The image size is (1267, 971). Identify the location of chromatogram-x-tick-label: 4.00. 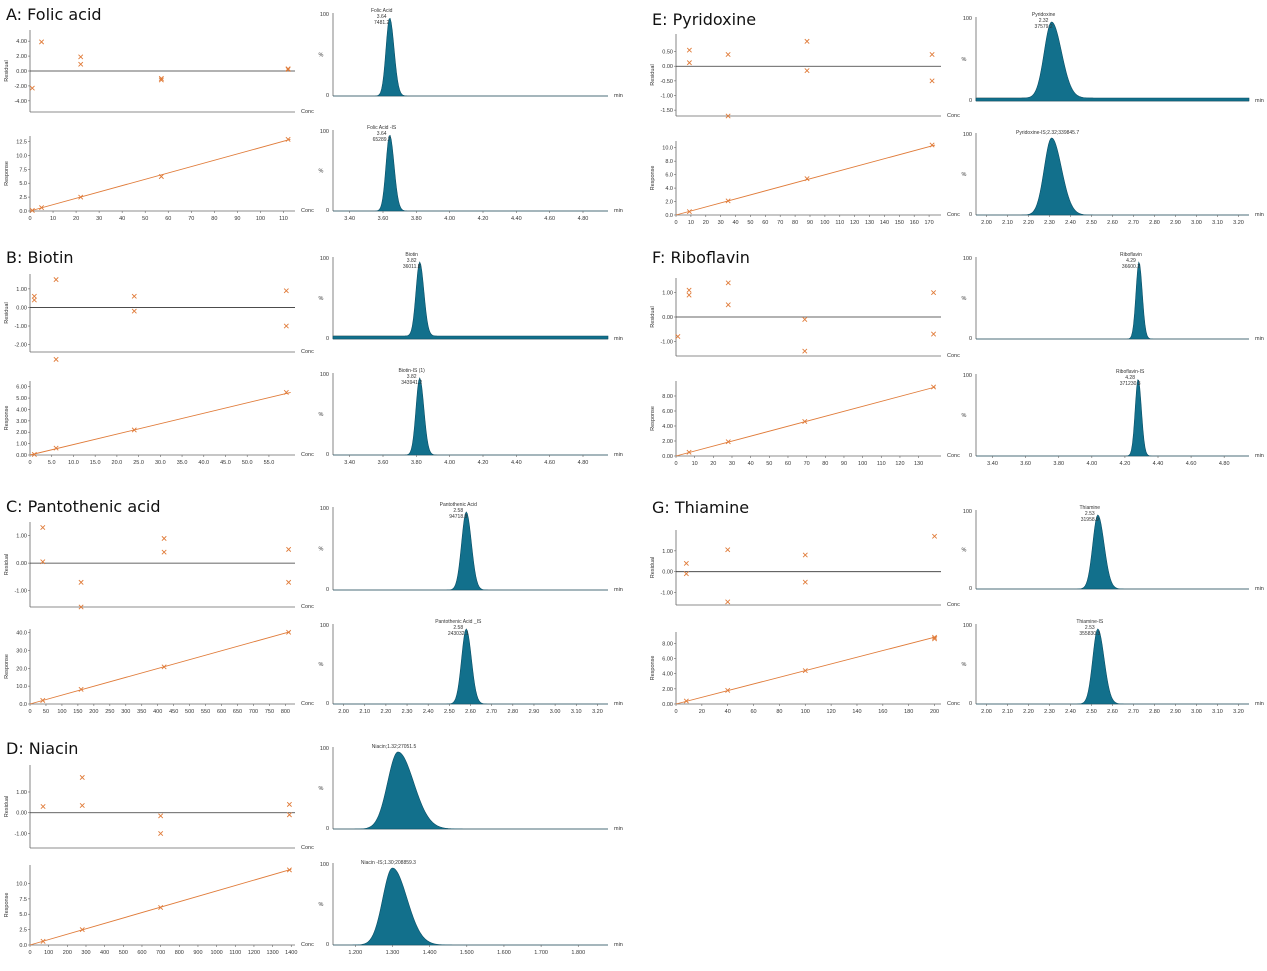
(449, 219).